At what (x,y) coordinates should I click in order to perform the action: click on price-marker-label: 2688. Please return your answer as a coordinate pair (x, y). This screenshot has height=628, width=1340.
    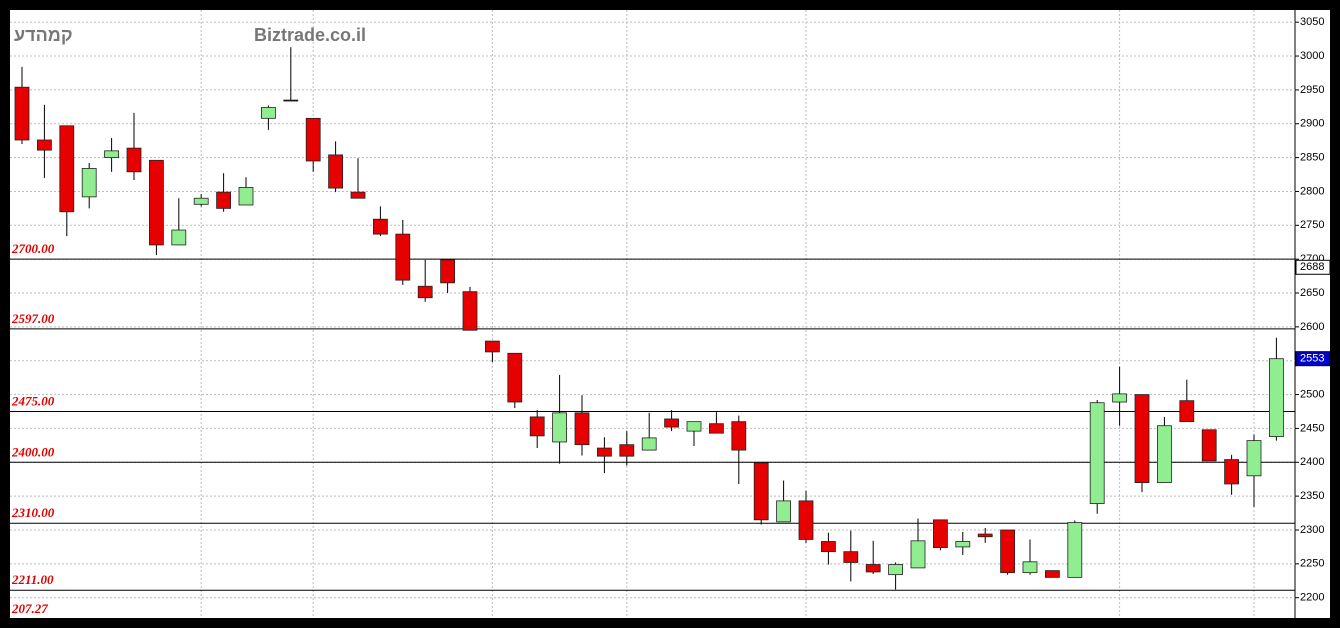
    Looking at the image, I should click on (1312, 267).